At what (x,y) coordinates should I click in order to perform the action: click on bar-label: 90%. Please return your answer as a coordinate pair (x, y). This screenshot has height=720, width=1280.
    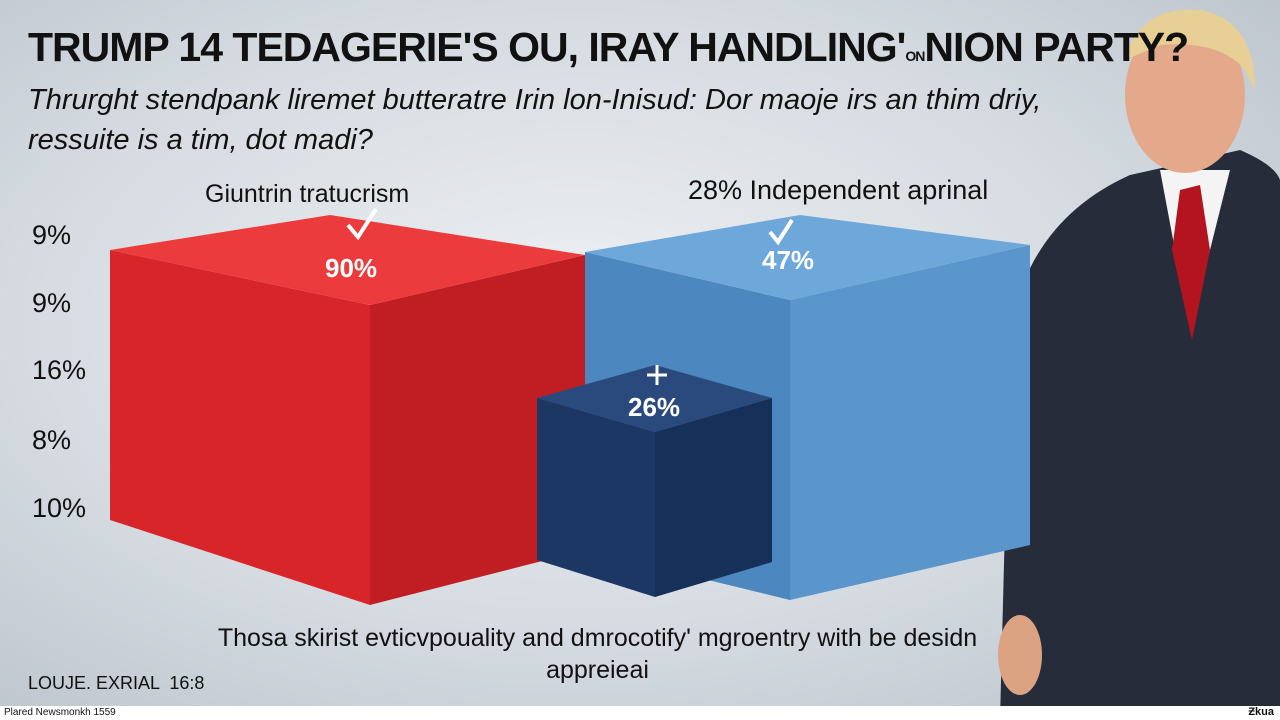
    Looking at the image, I should click on (351, 268).